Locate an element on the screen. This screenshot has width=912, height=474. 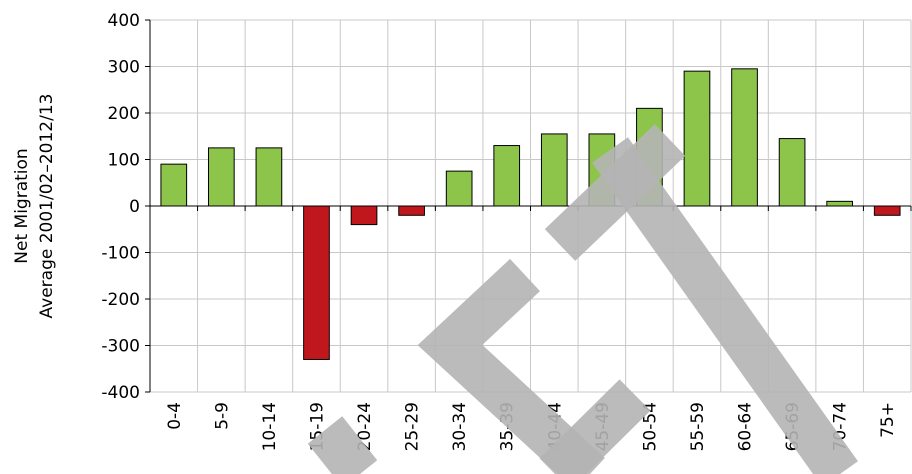
y-tick-label: -400 is located at coordinates (120, 393).